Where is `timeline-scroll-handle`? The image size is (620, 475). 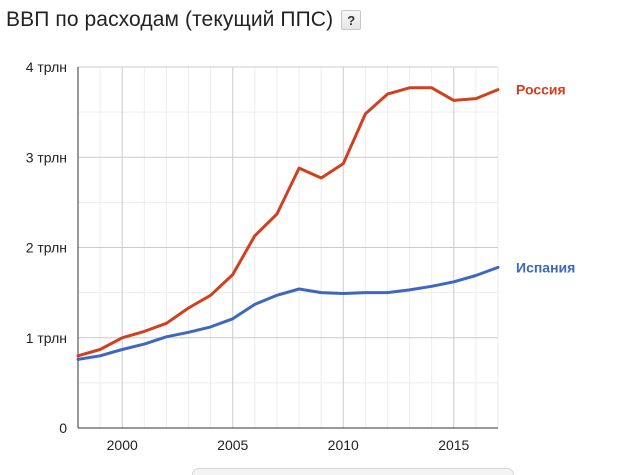 timeline-scroll-handle is located at coordinates (353, 471).